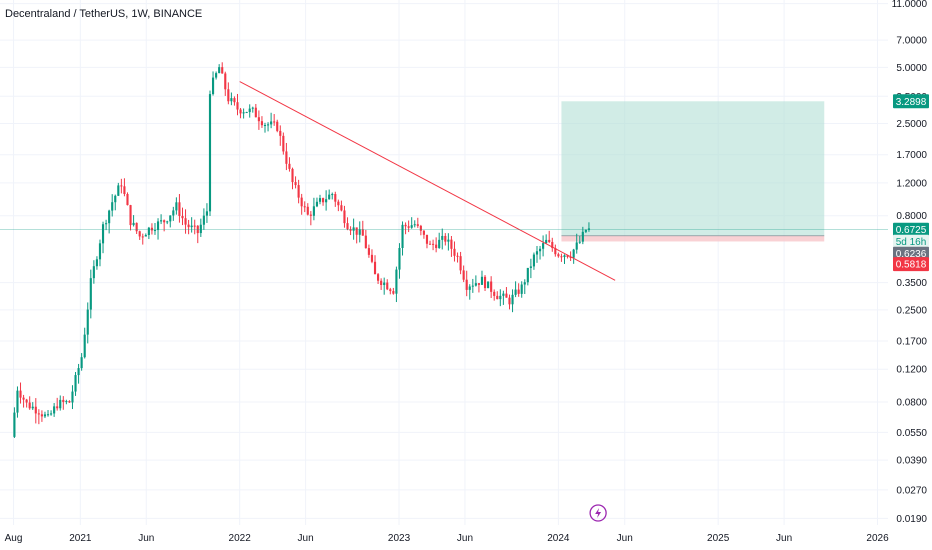 This screenshot has height=550, width=932. What do you see at coordinates (911, 283) in the screenshot?
I see `y-tick-label: 0.3500` at bounding box center [911, 283].